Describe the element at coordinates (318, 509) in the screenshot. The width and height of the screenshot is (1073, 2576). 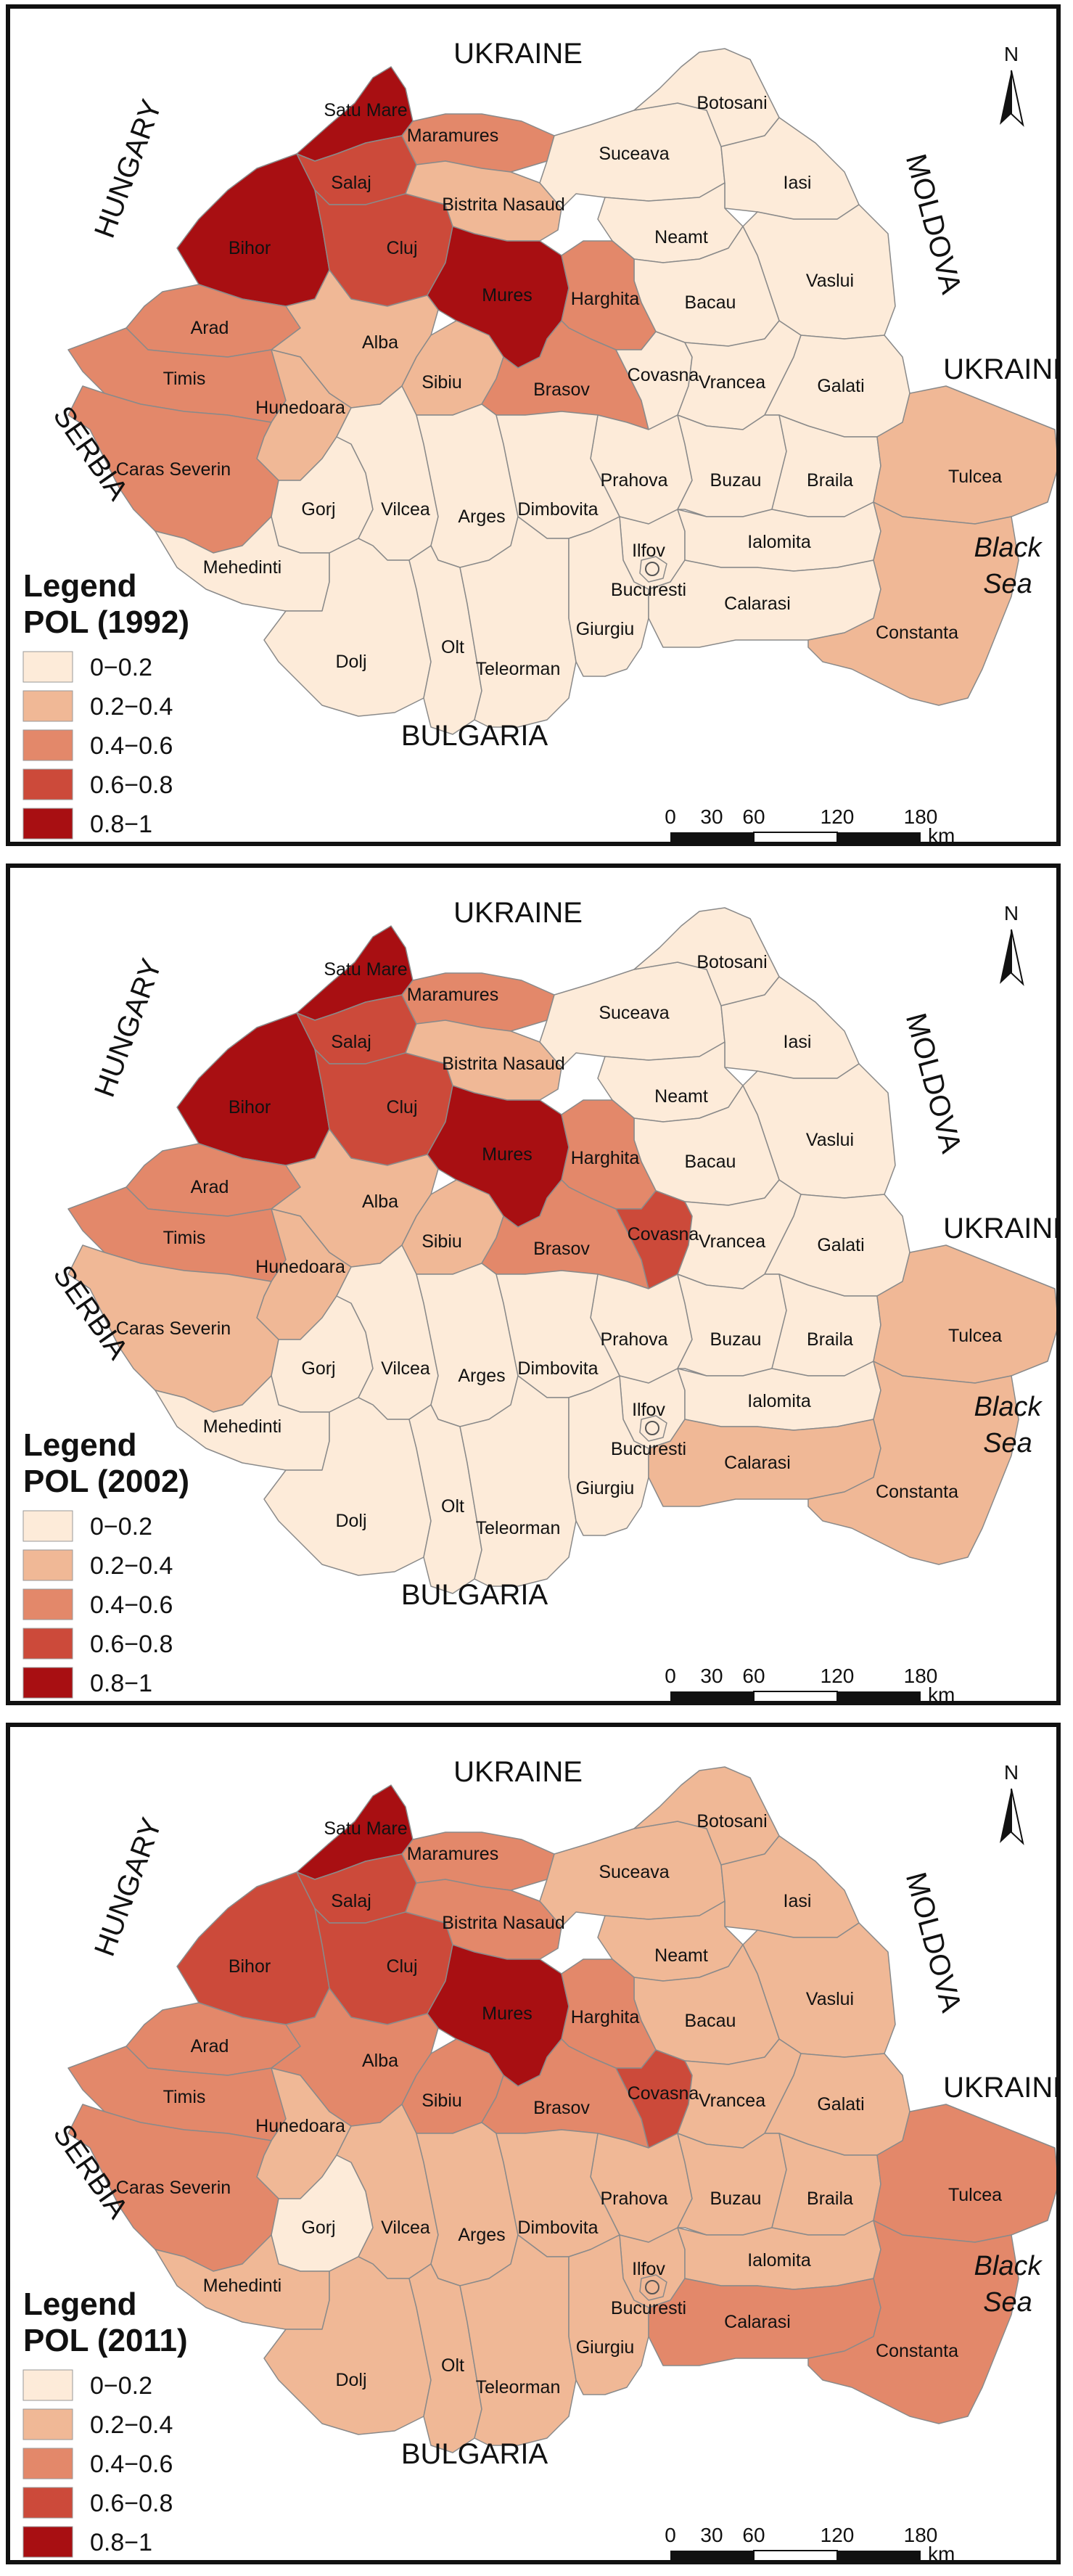
I see `county-label: Gorj` at that location.